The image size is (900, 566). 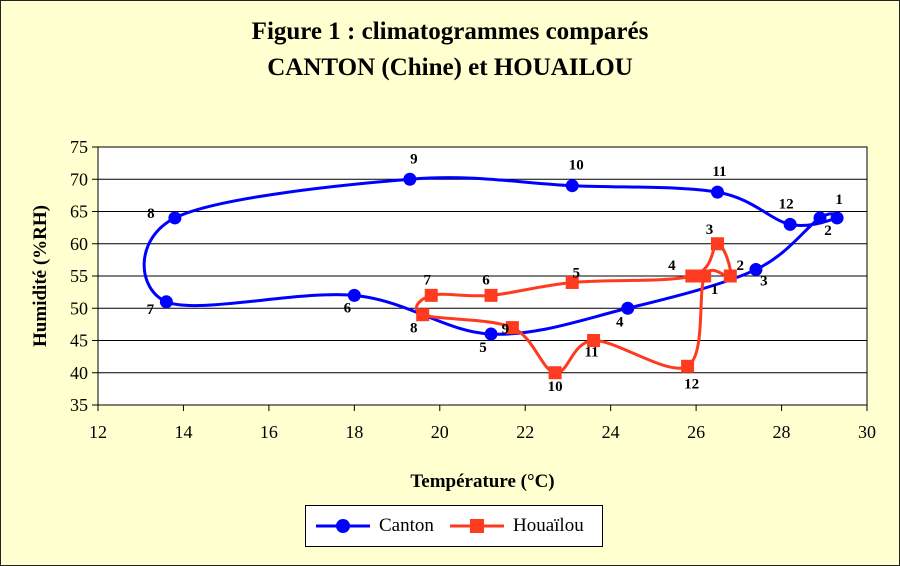 I want to click on data-label-houailou-2: 2, so click(x=741, y=266).